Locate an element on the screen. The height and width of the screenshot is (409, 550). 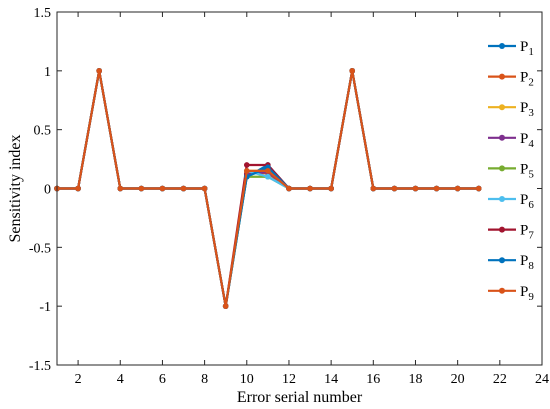
legend-entry-p7: P7 is located at coordinates (511, 232).